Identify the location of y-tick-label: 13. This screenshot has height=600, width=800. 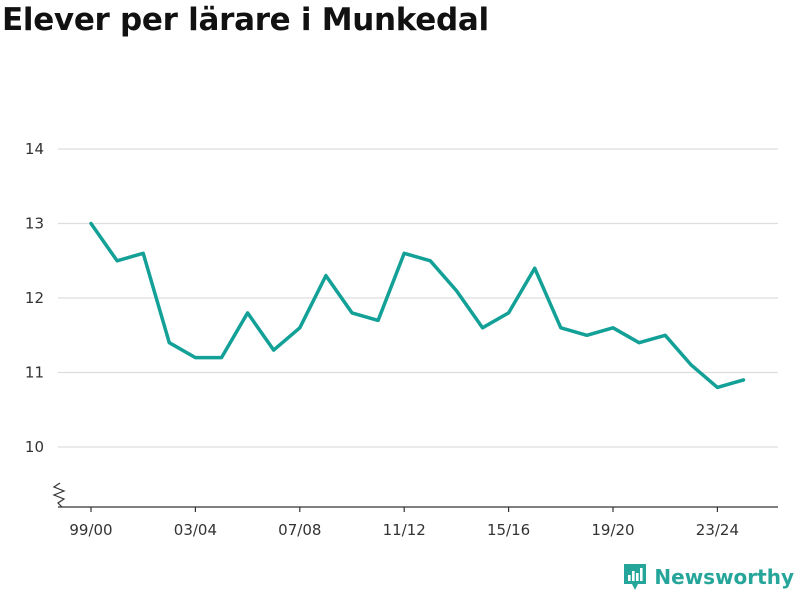
(34, 224).